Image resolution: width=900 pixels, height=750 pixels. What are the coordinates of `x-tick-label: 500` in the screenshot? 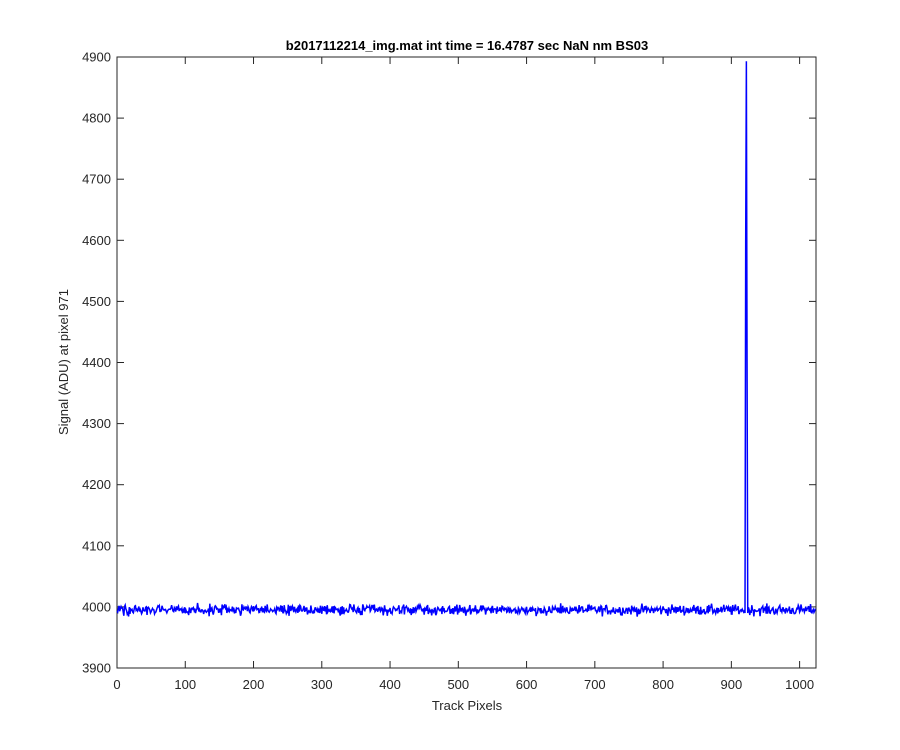 It's located at (458, 684).